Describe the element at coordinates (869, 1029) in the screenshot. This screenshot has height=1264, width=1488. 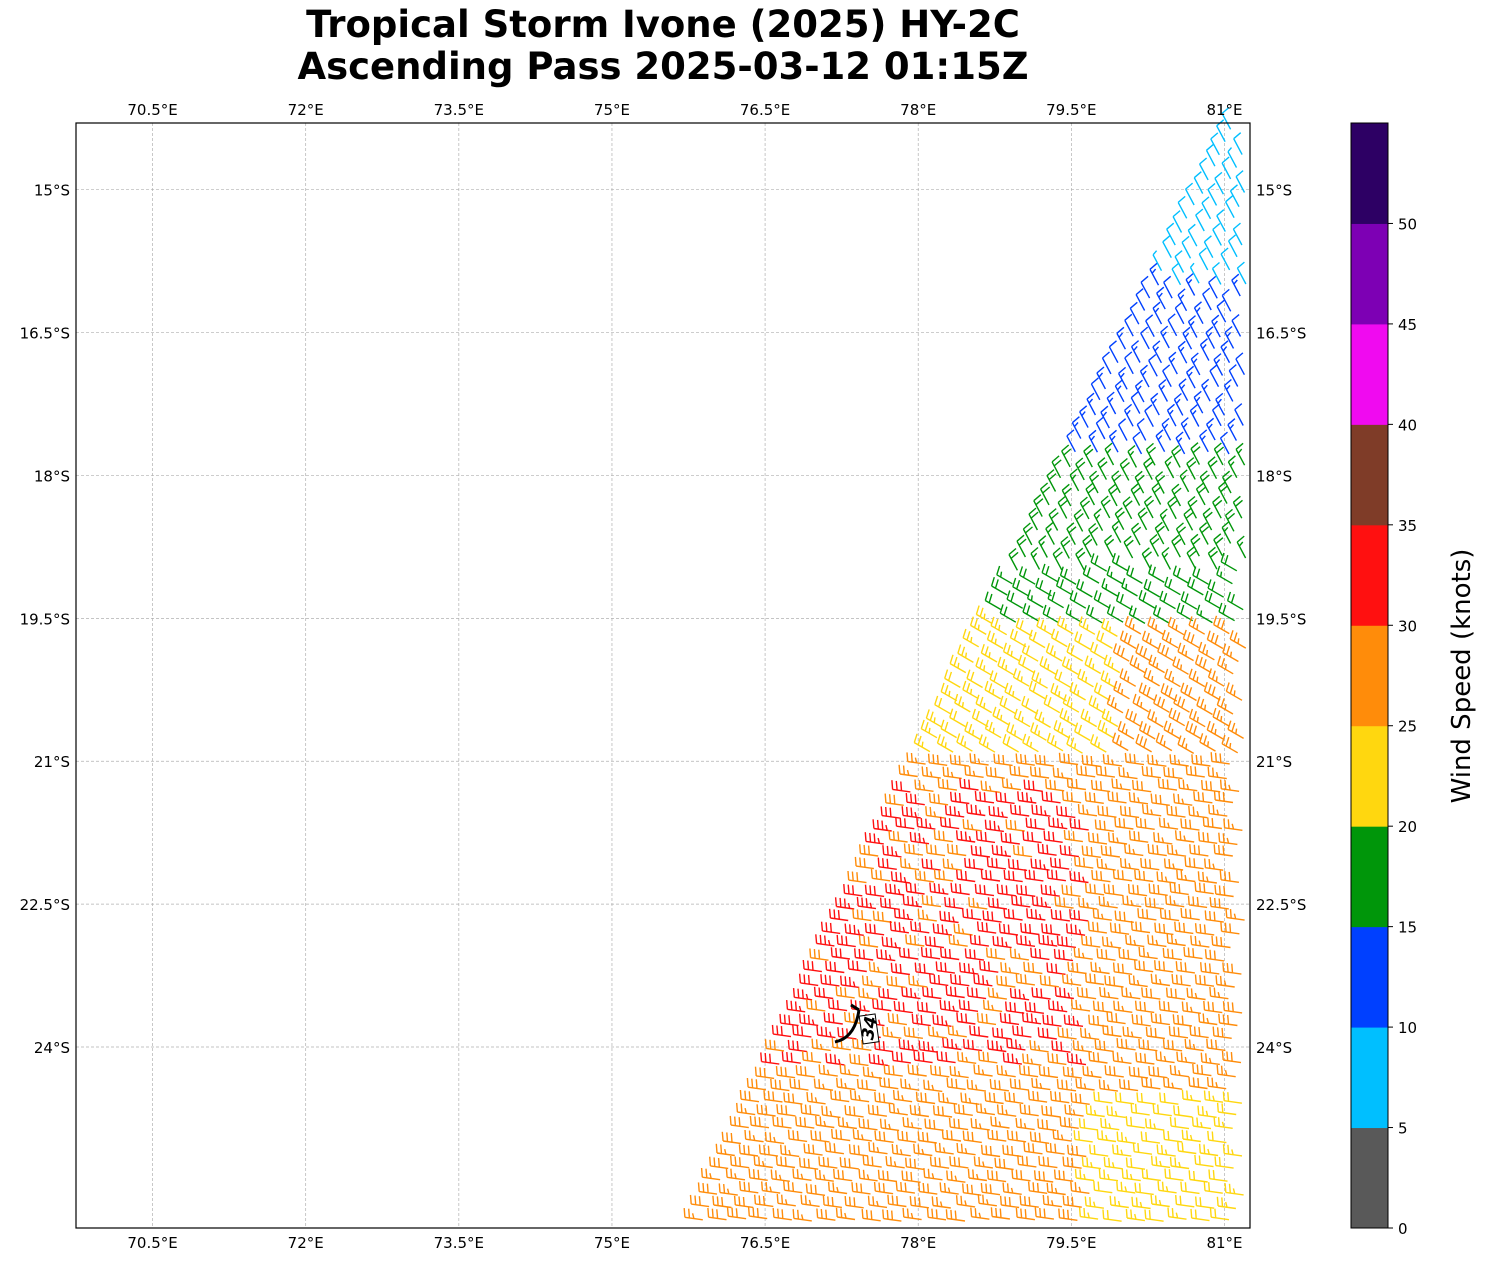
I see `center-label-box` at that location.